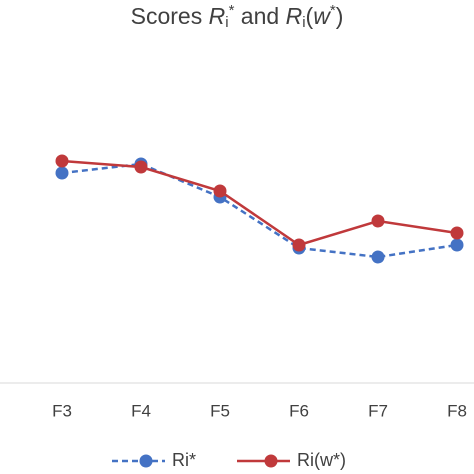 The height and width of the screenshot is (474, 474). What do you see at coordinates (378, 410) in the screenshot?
I see `x-tick-label: F7` at bounding box center [378, 410].